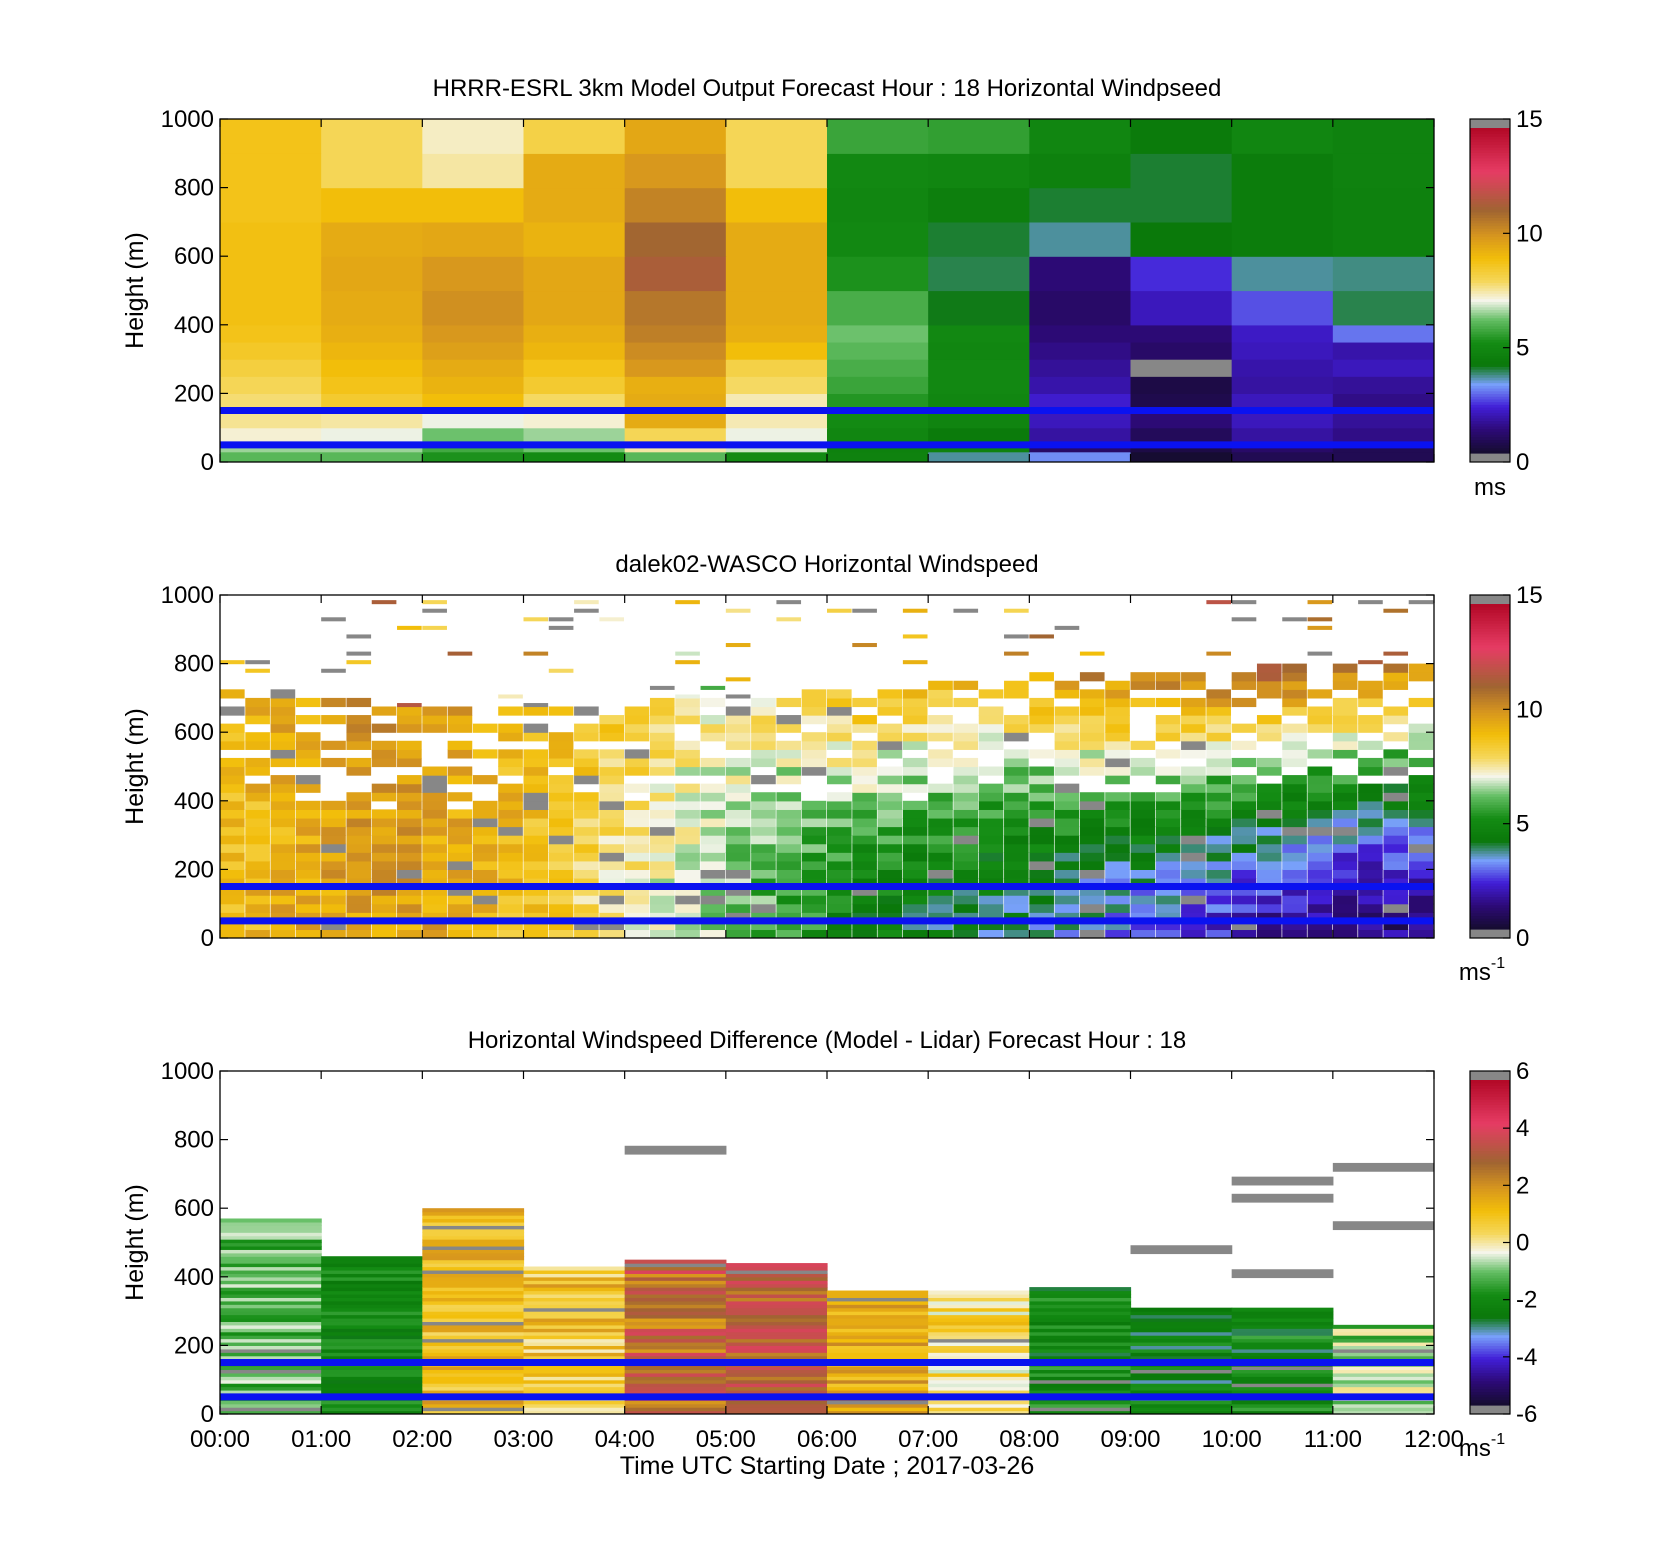 The height and width of the screenshot is (1561, 1680). Describe the element at coordinates (194, 869) in the screenshot. I see `y-tick-label: 200` at that location.